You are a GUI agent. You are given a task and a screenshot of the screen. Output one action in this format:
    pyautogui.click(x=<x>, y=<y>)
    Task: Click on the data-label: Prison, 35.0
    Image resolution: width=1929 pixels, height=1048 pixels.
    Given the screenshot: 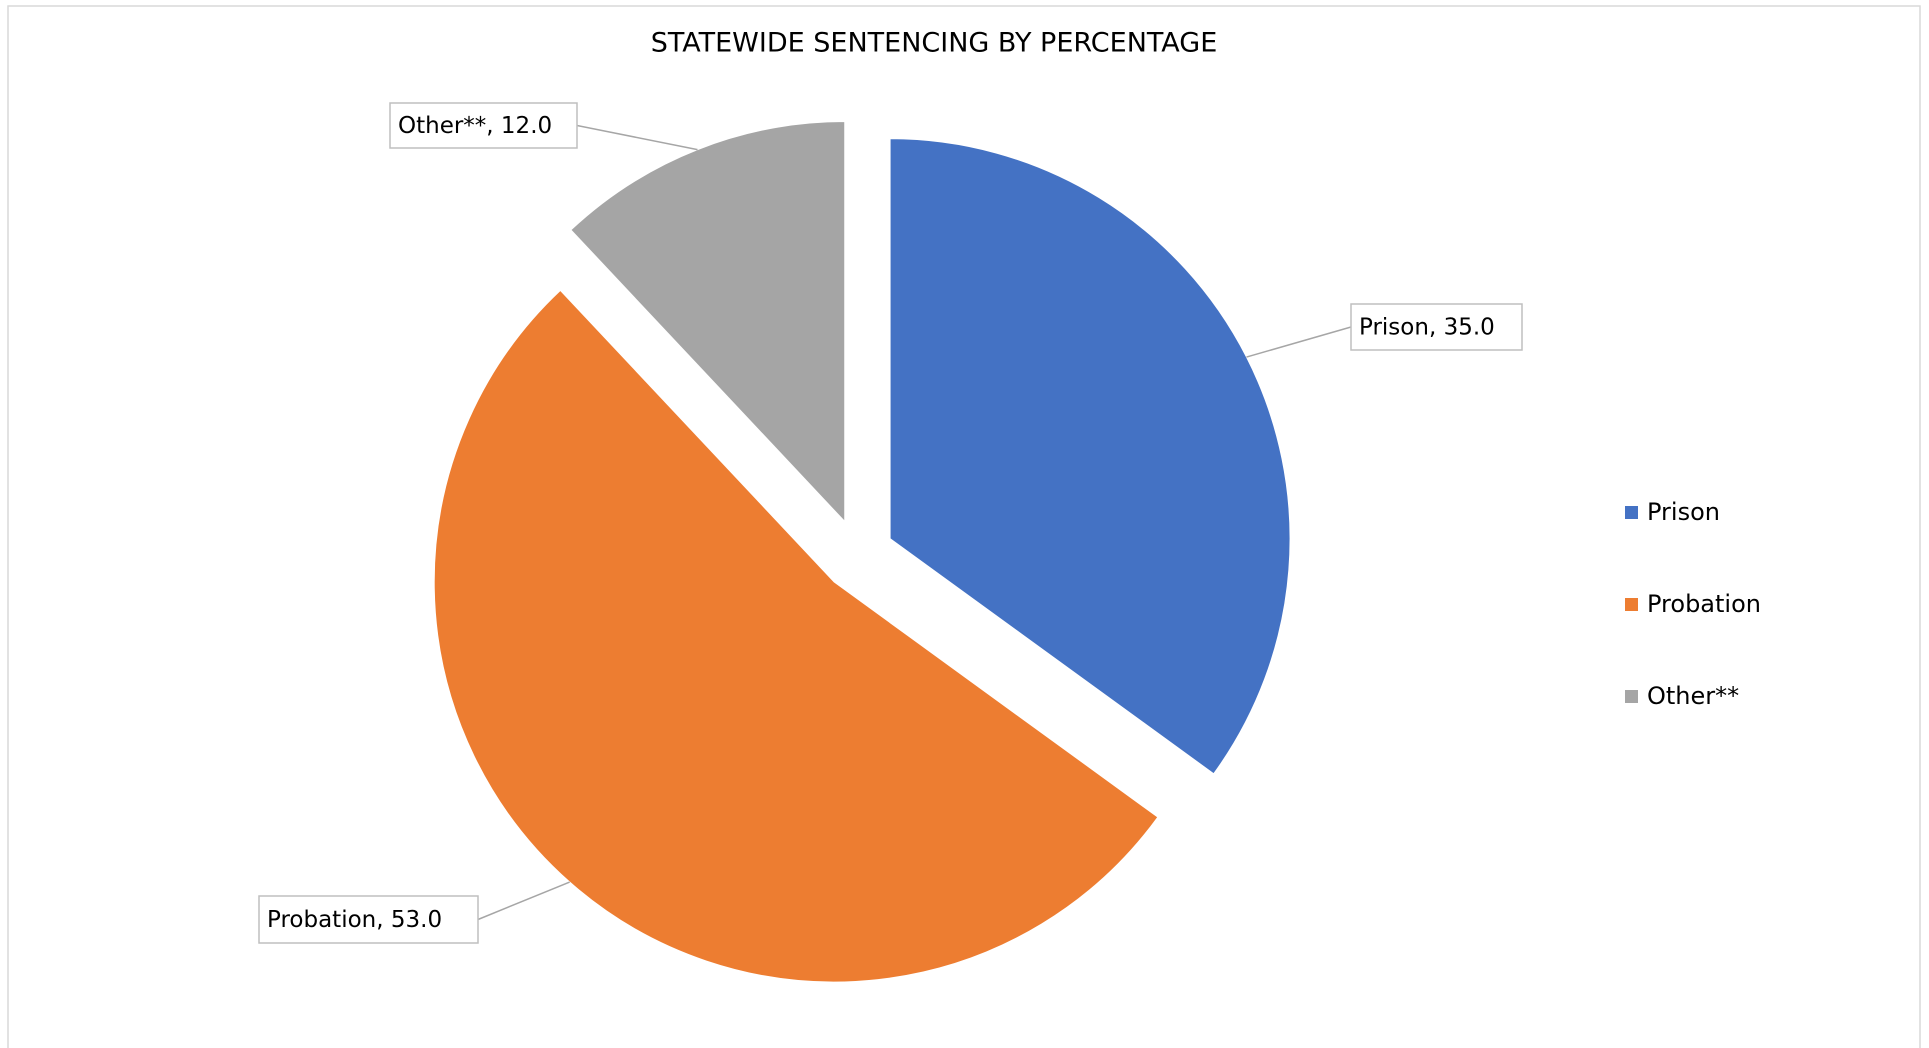 What is the action you would take?
    pyautogui.click(x=1427, y=328)
    